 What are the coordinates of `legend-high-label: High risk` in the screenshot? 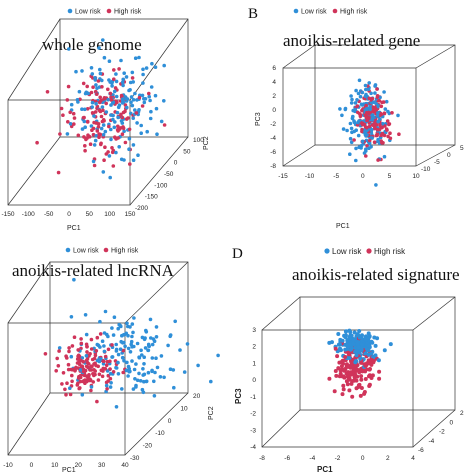 It's located at (354, 12).